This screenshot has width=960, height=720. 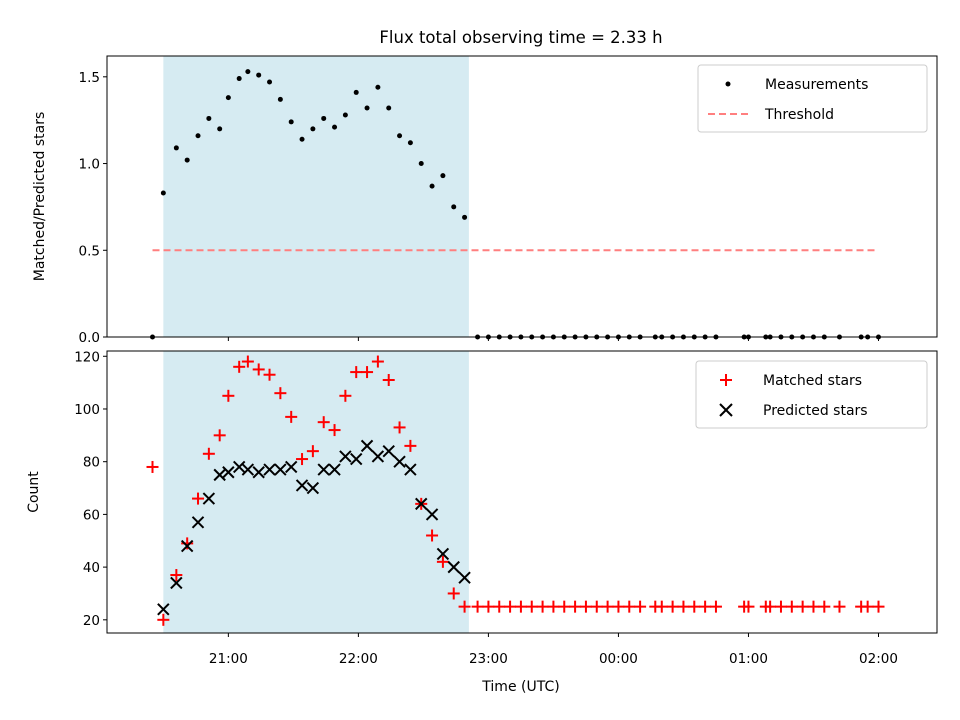 What do you see at coordinates (90, 489) in the screenshot?
I see `bottom-y-ticks: 20 40 60 80 100 120` at bounding box center [90, 489].